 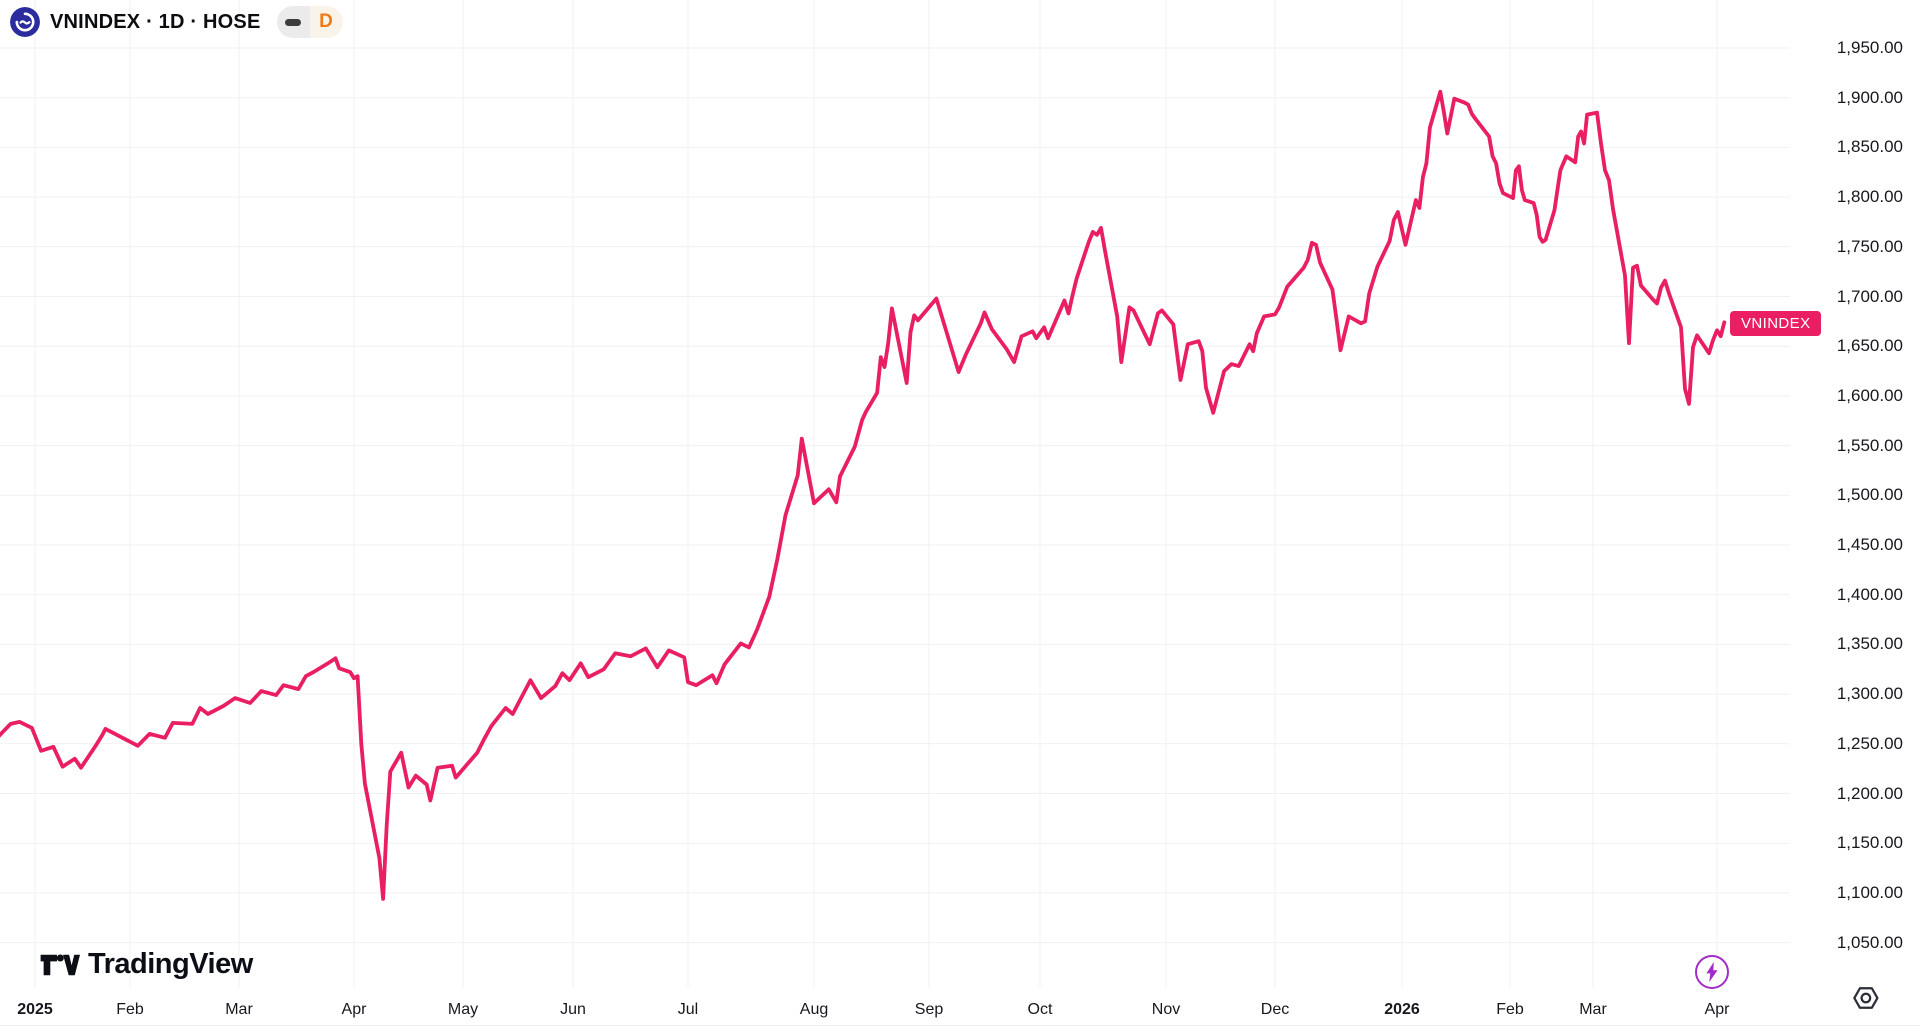 What do you see at coordinates (1040, 1009) in the screenshot?
I see `time-axis-label: Oct` at bounding box center [1040, 1009].